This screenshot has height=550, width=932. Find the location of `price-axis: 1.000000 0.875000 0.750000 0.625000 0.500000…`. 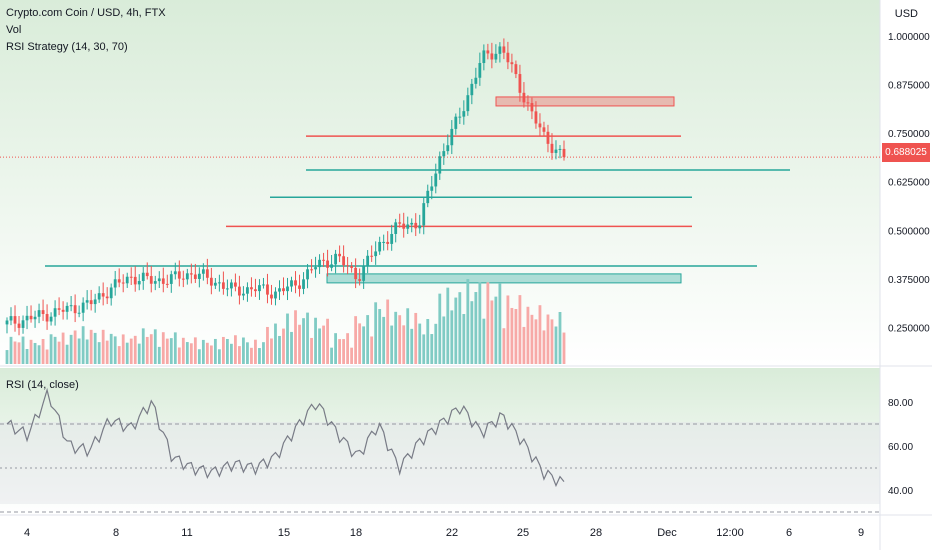

price-axis: 1.000000 0.875000 0.750000 0.625000 0.500000… is located at coordinates (909, 183).